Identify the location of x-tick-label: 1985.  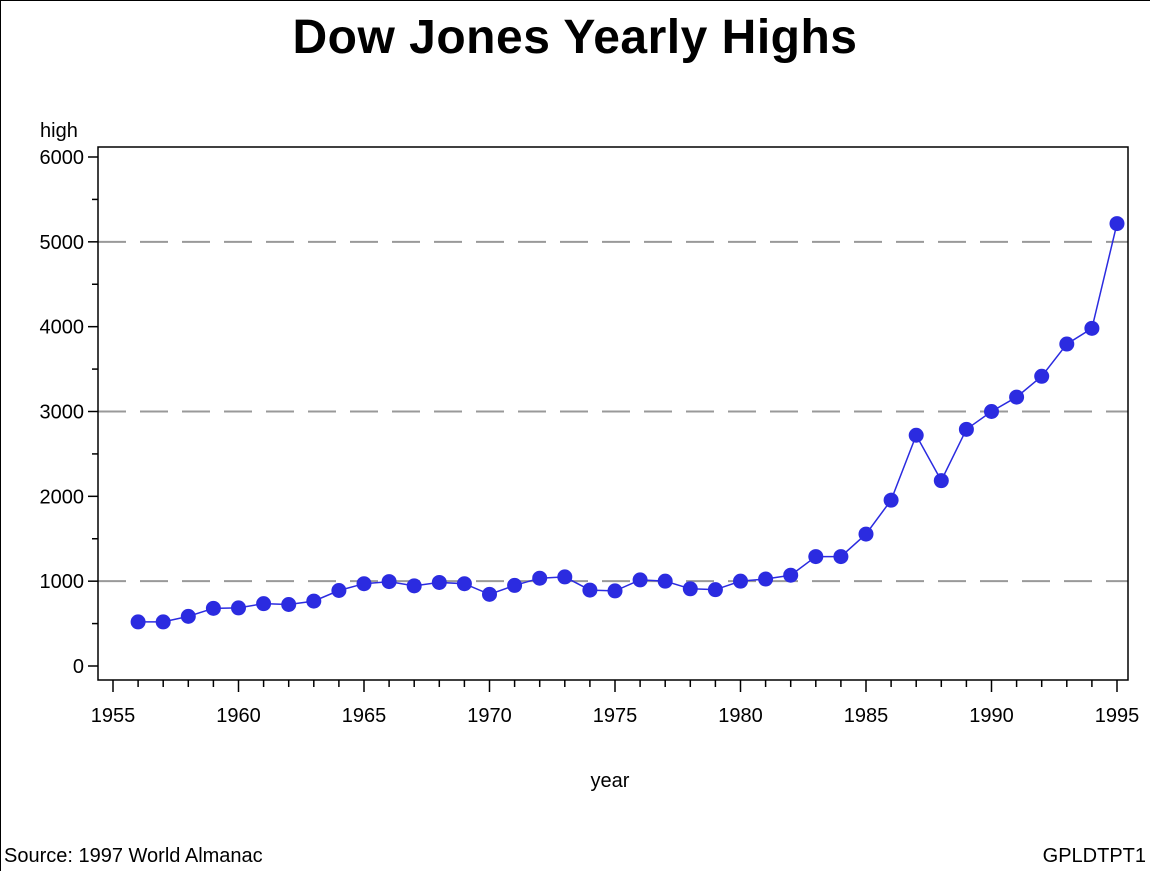
(866, 716).